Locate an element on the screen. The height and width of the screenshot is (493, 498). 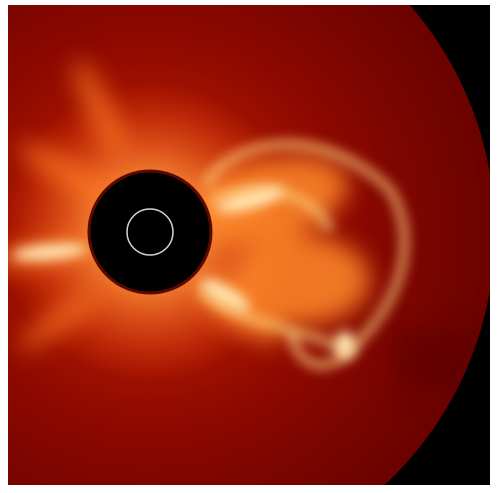
sun-outline is located at coordinates (150, 232).